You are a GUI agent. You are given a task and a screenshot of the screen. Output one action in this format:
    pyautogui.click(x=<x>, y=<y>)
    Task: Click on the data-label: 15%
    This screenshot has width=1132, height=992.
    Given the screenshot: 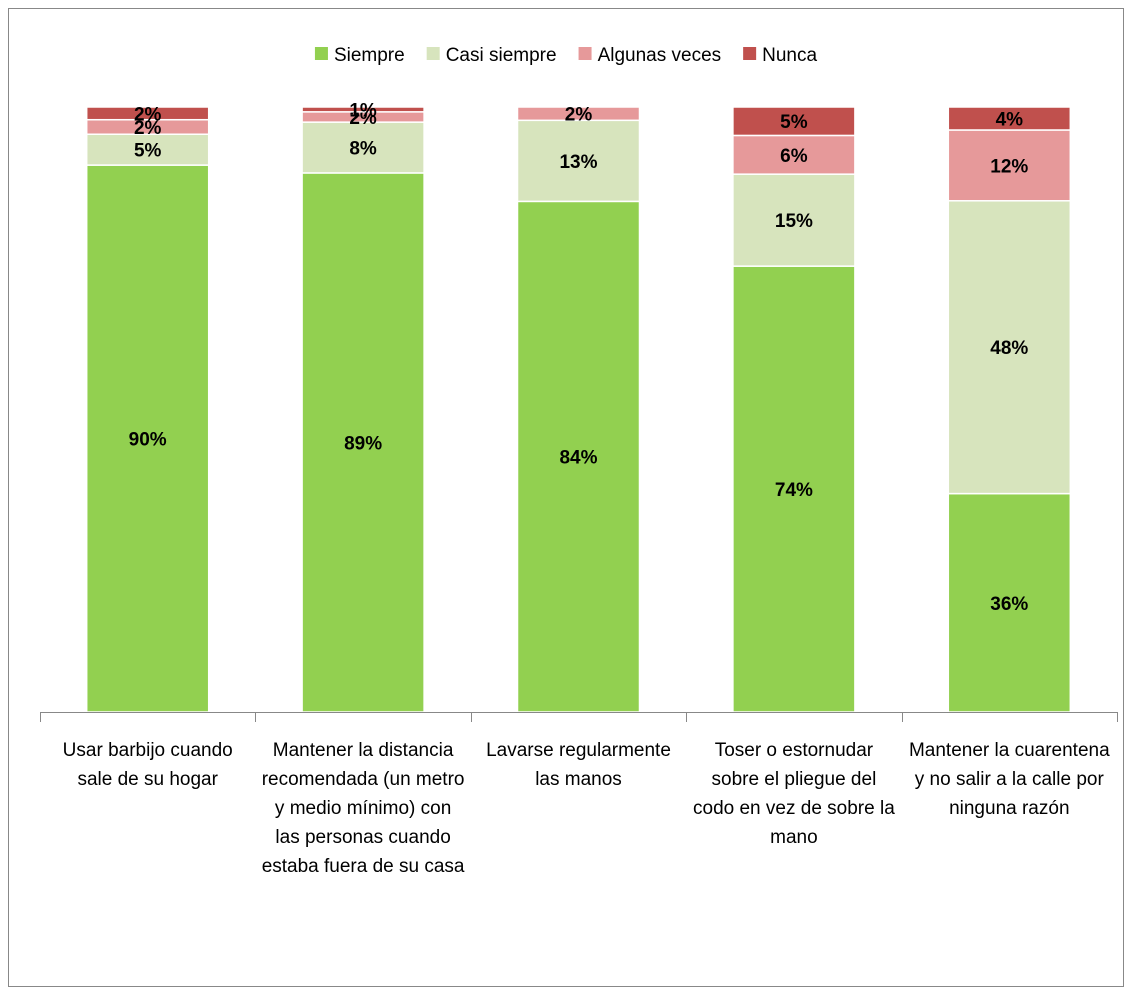 What is the action you would take?
    pyautogui.click(x=794, y=221)
    